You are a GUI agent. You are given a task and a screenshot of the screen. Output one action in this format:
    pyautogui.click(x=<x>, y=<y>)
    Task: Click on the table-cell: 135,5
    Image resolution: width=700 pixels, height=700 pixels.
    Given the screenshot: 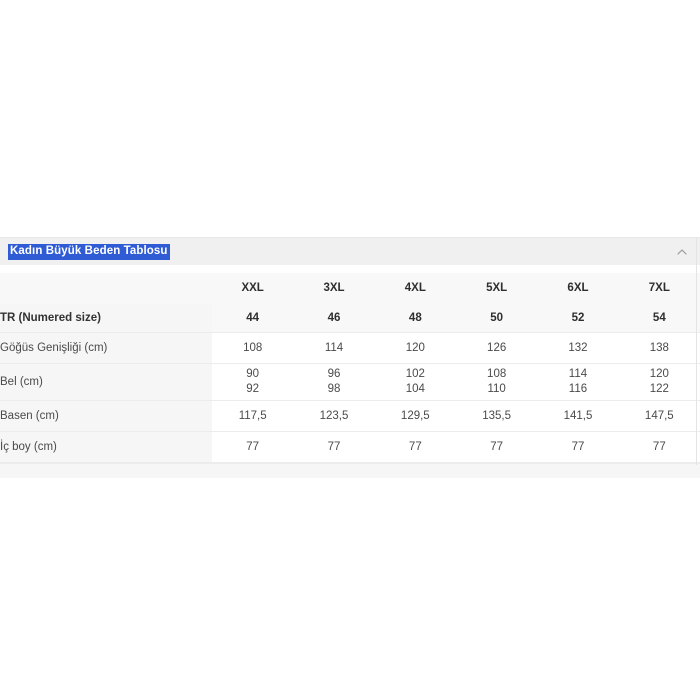 What is the action you would take?
    pyautogui.click(x=496, y=416)
    